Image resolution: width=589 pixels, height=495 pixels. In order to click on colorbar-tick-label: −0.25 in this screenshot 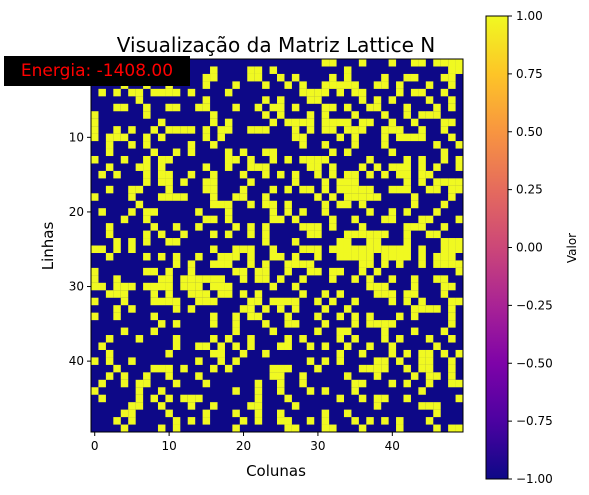, I will do `click(534, 305)`.